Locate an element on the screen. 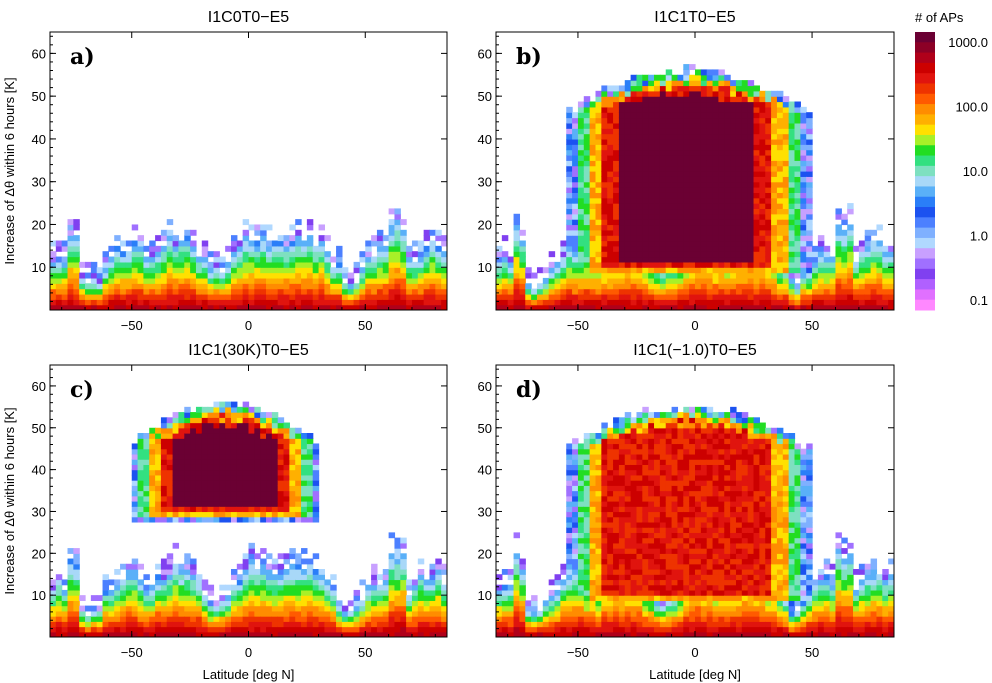 Image resolution: width=992 pixels, height=683 pixels. x-tick-label: −50 is located at coordinates (578, 325).